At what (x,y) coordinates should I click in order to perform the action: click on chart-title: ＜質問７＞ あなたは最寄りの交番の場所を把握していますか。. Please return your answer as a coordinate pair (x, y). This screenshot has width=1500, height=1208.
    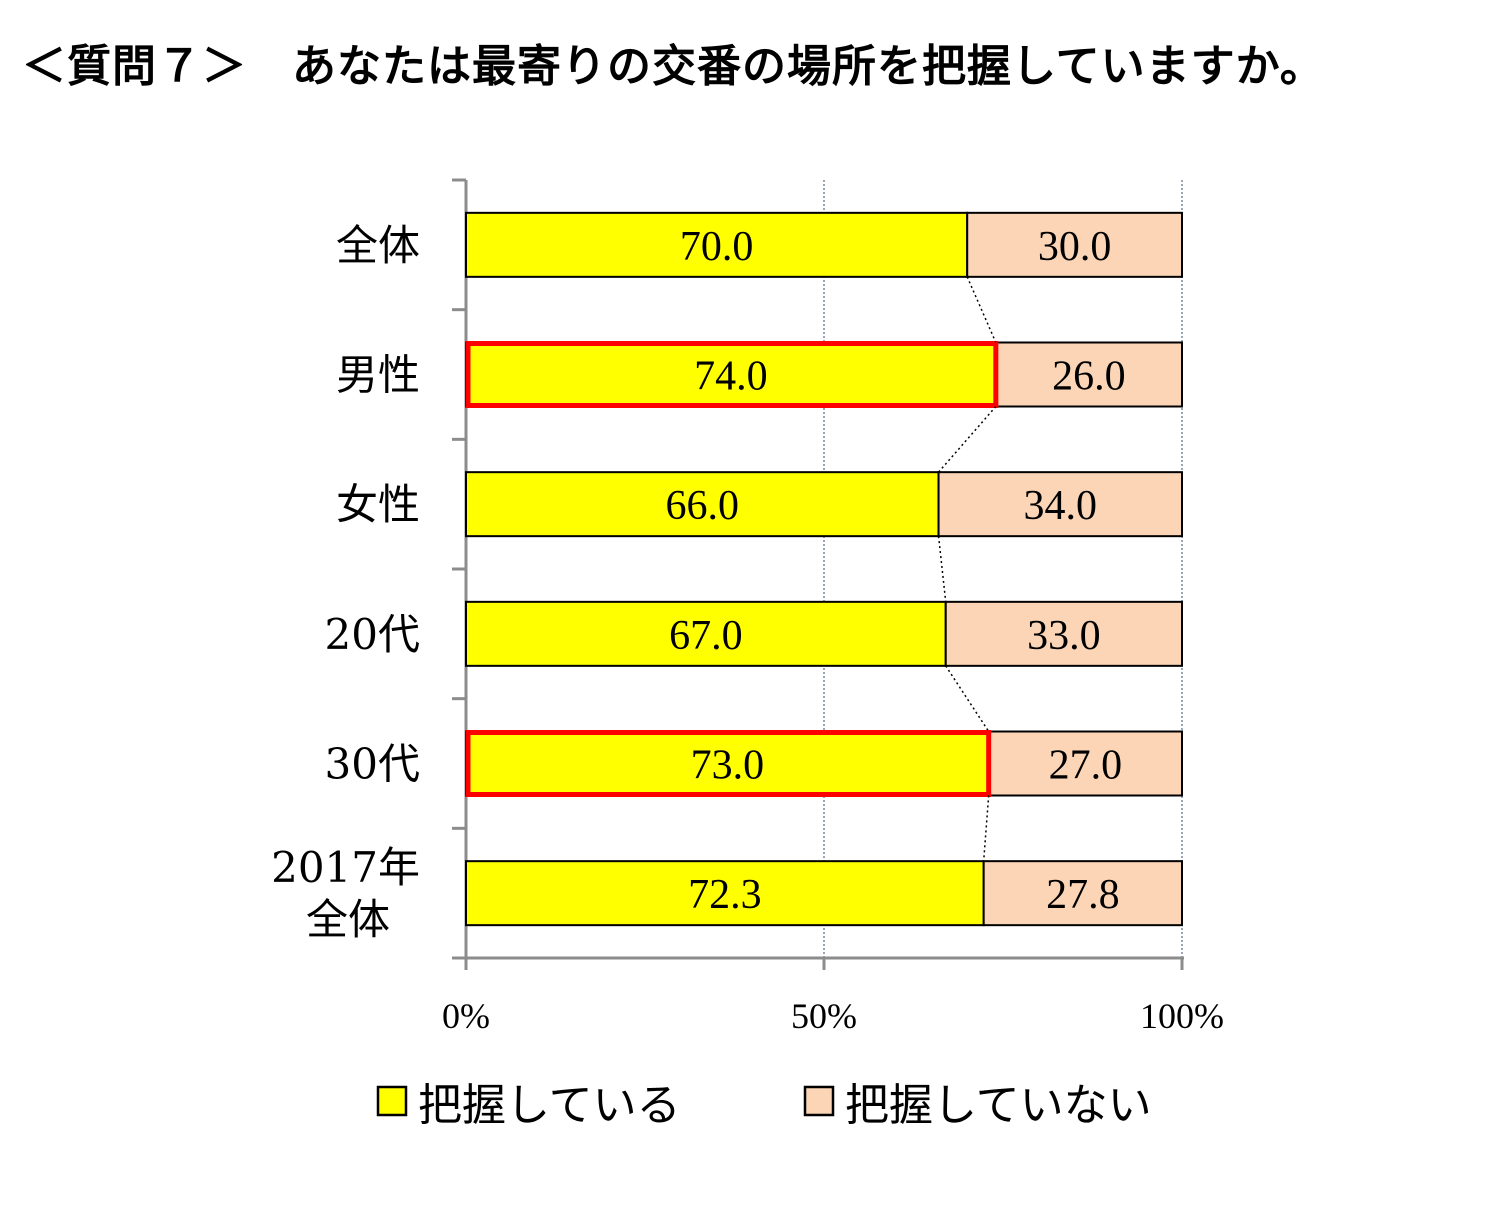
    Looking at the image, I should click on (673, 66).